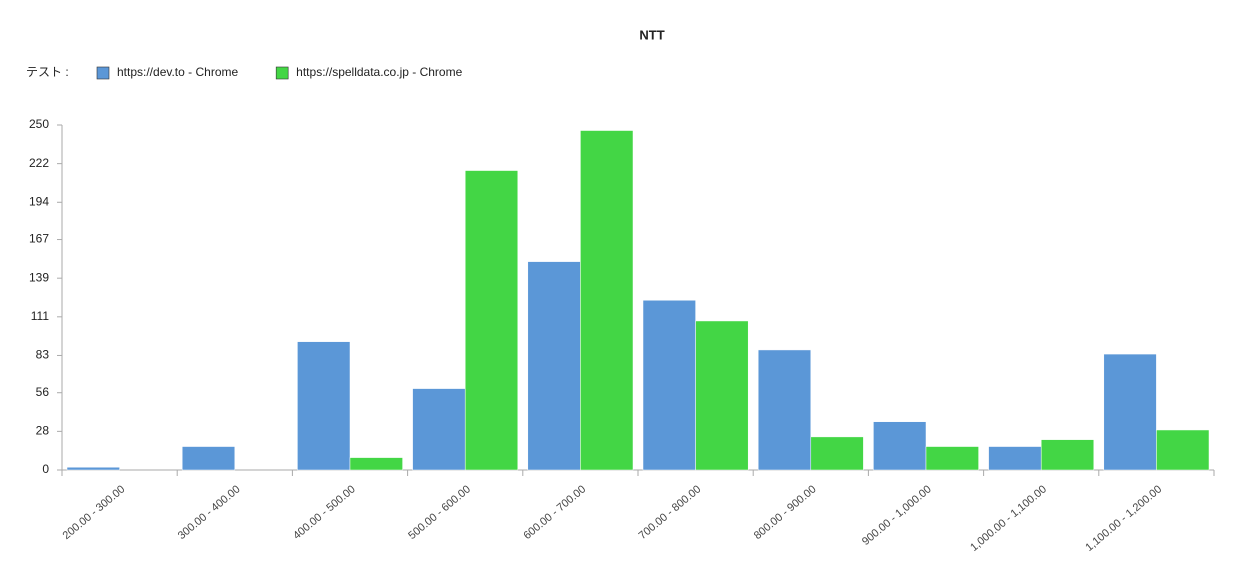 This screenshot has height=569, width=1235. What do you see at coordinates (39, 124) in the screenshot?
I see `y-tick-label: 250` at bounding box center [39, 124].